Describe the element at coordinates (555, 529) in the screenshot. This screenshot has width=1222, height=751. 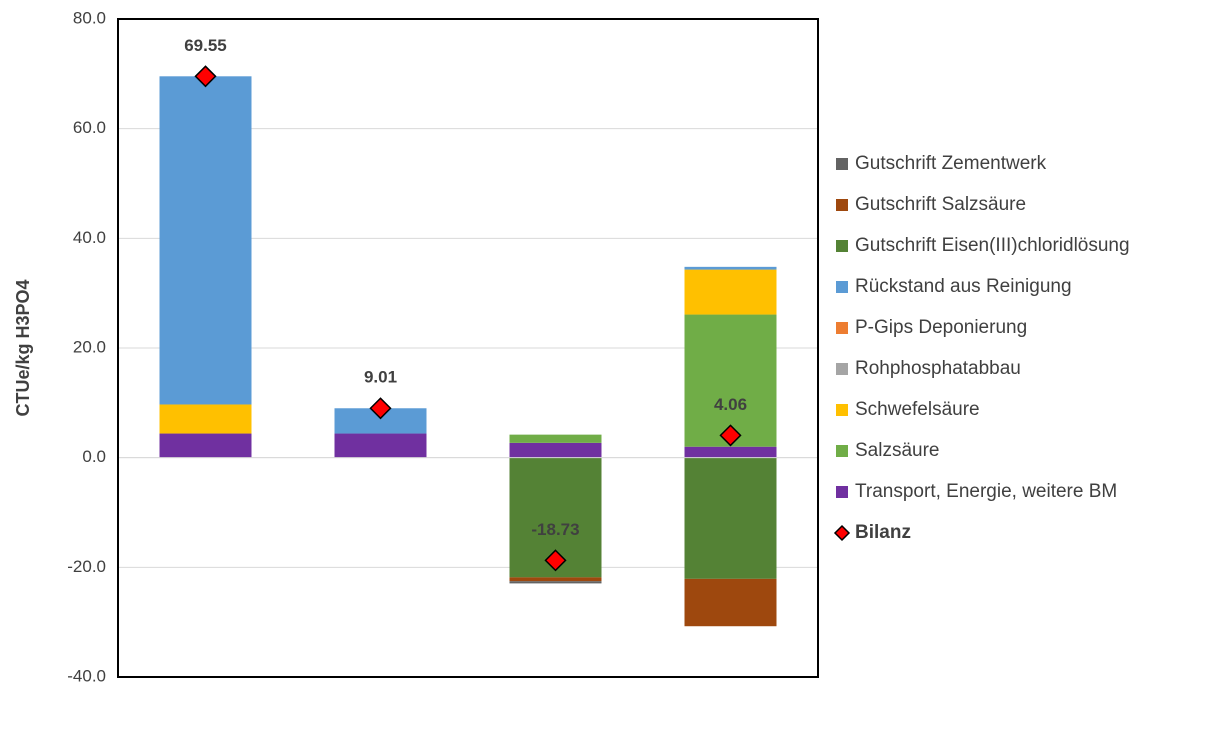
I see `data-label: -18.73` at that location.